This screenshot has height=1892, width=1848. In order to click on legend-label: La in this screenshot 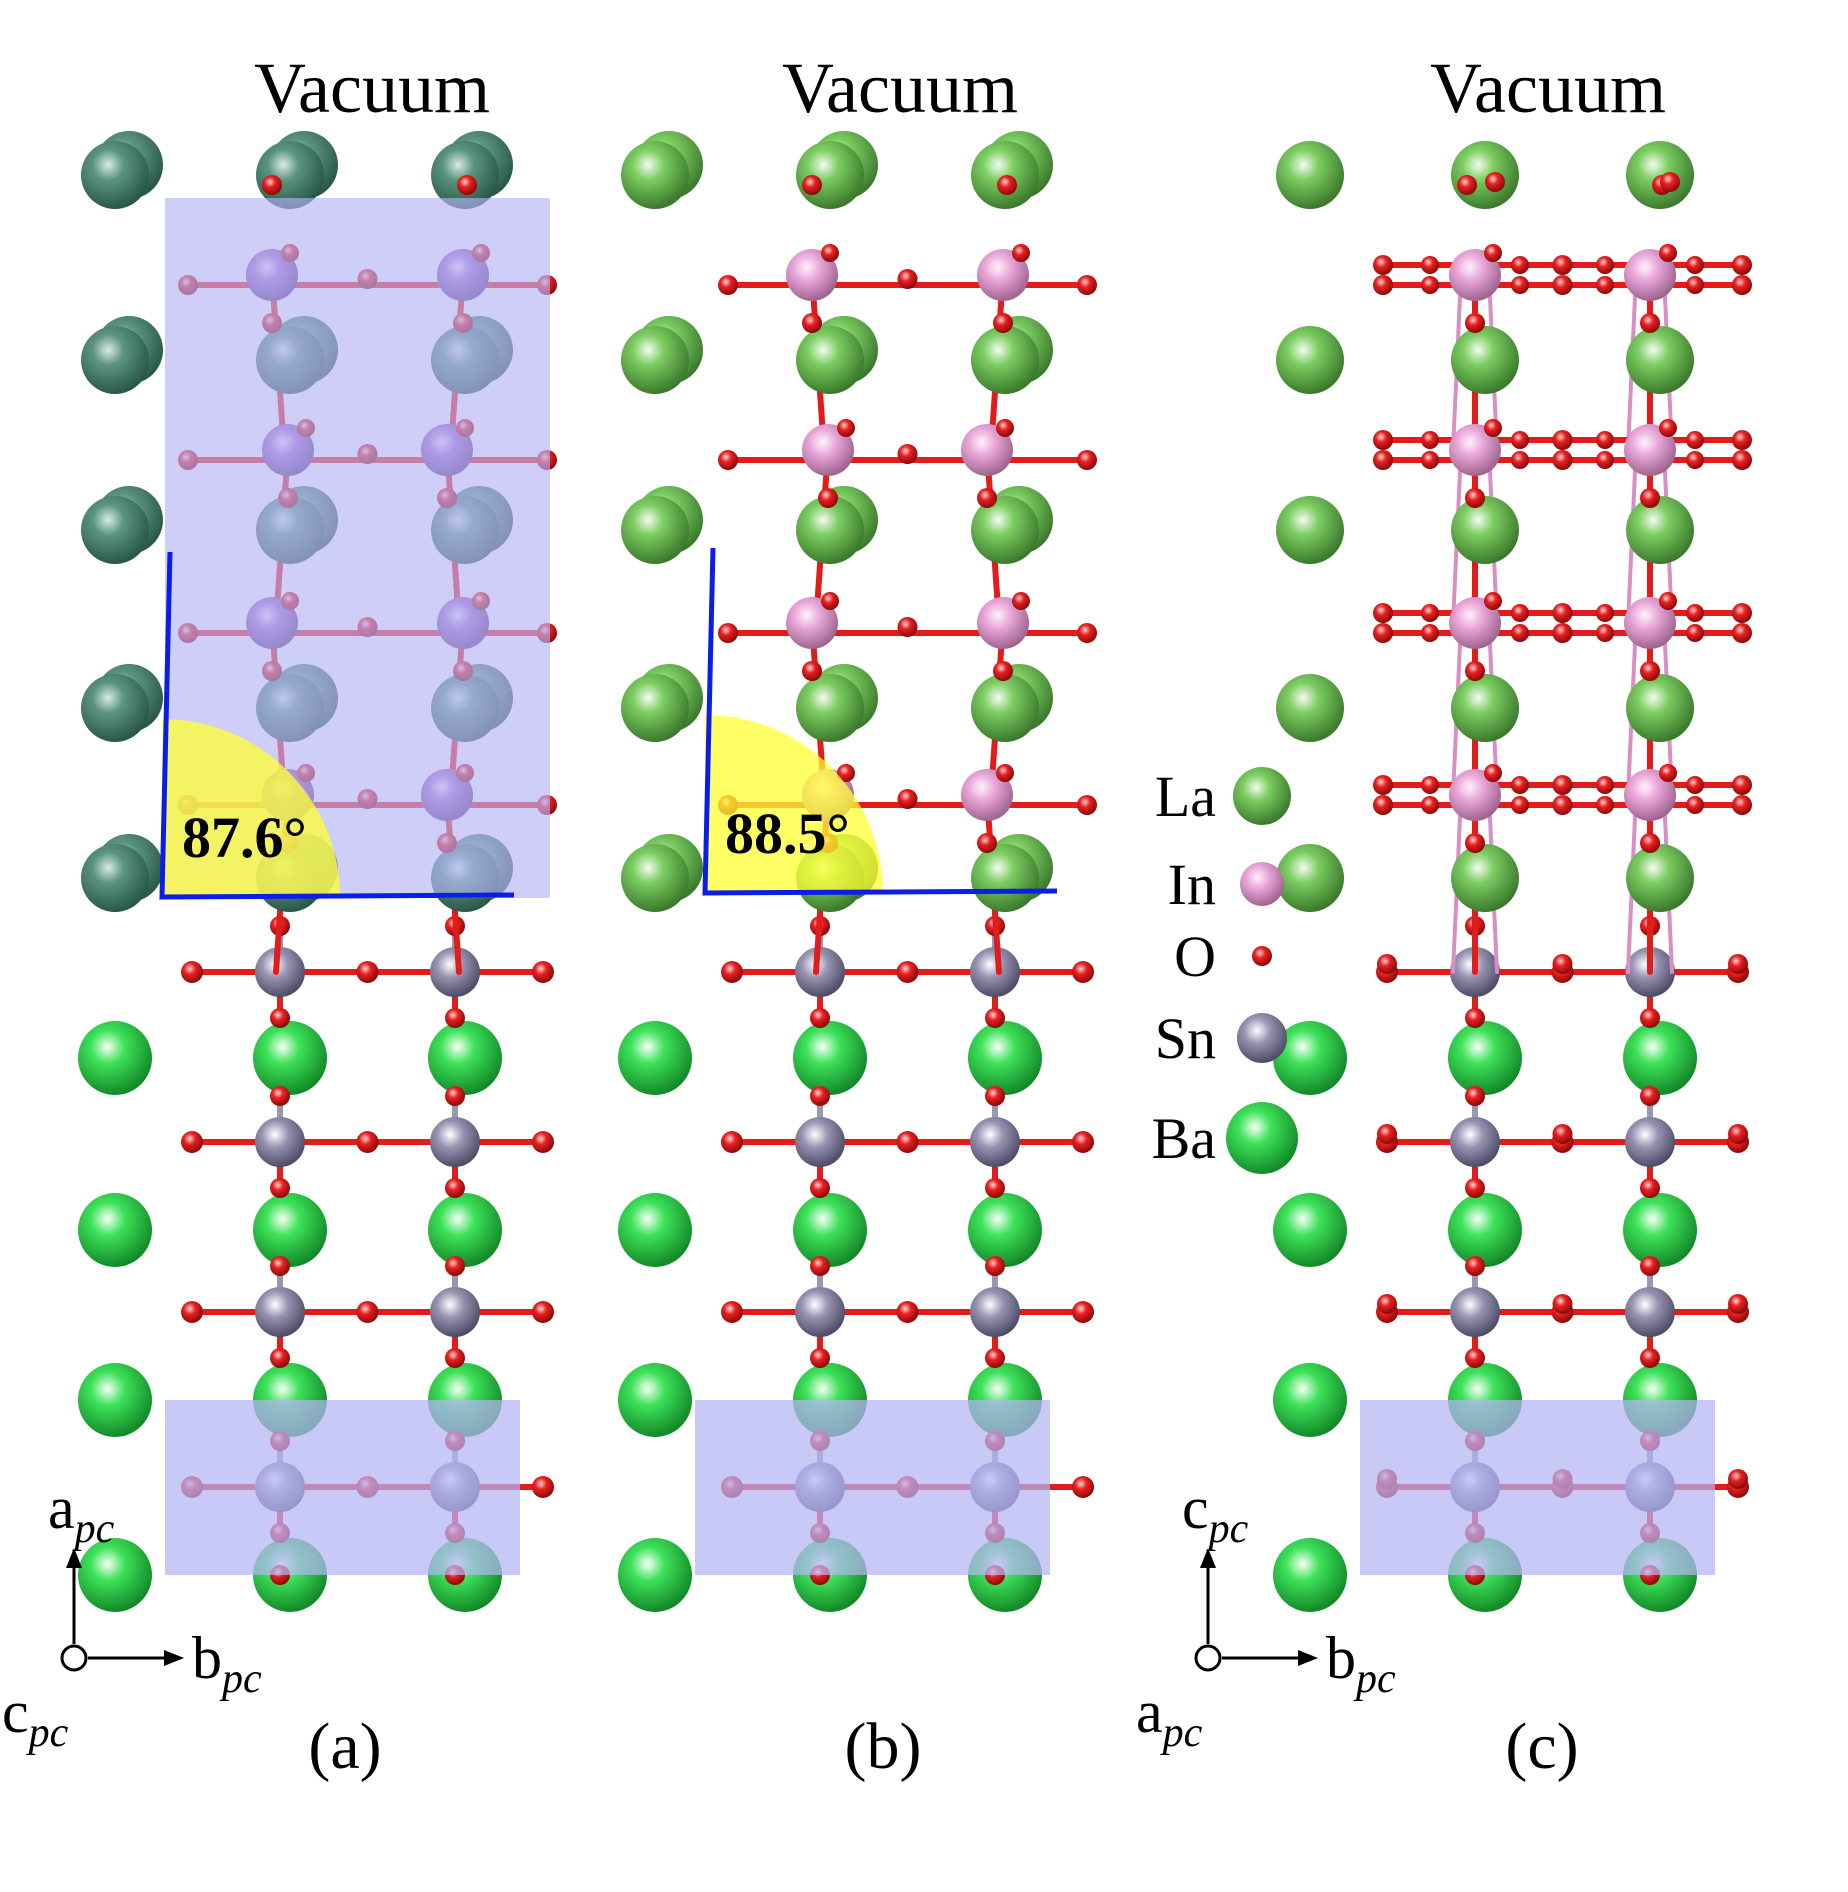, I will do `click(1185, 796)`.